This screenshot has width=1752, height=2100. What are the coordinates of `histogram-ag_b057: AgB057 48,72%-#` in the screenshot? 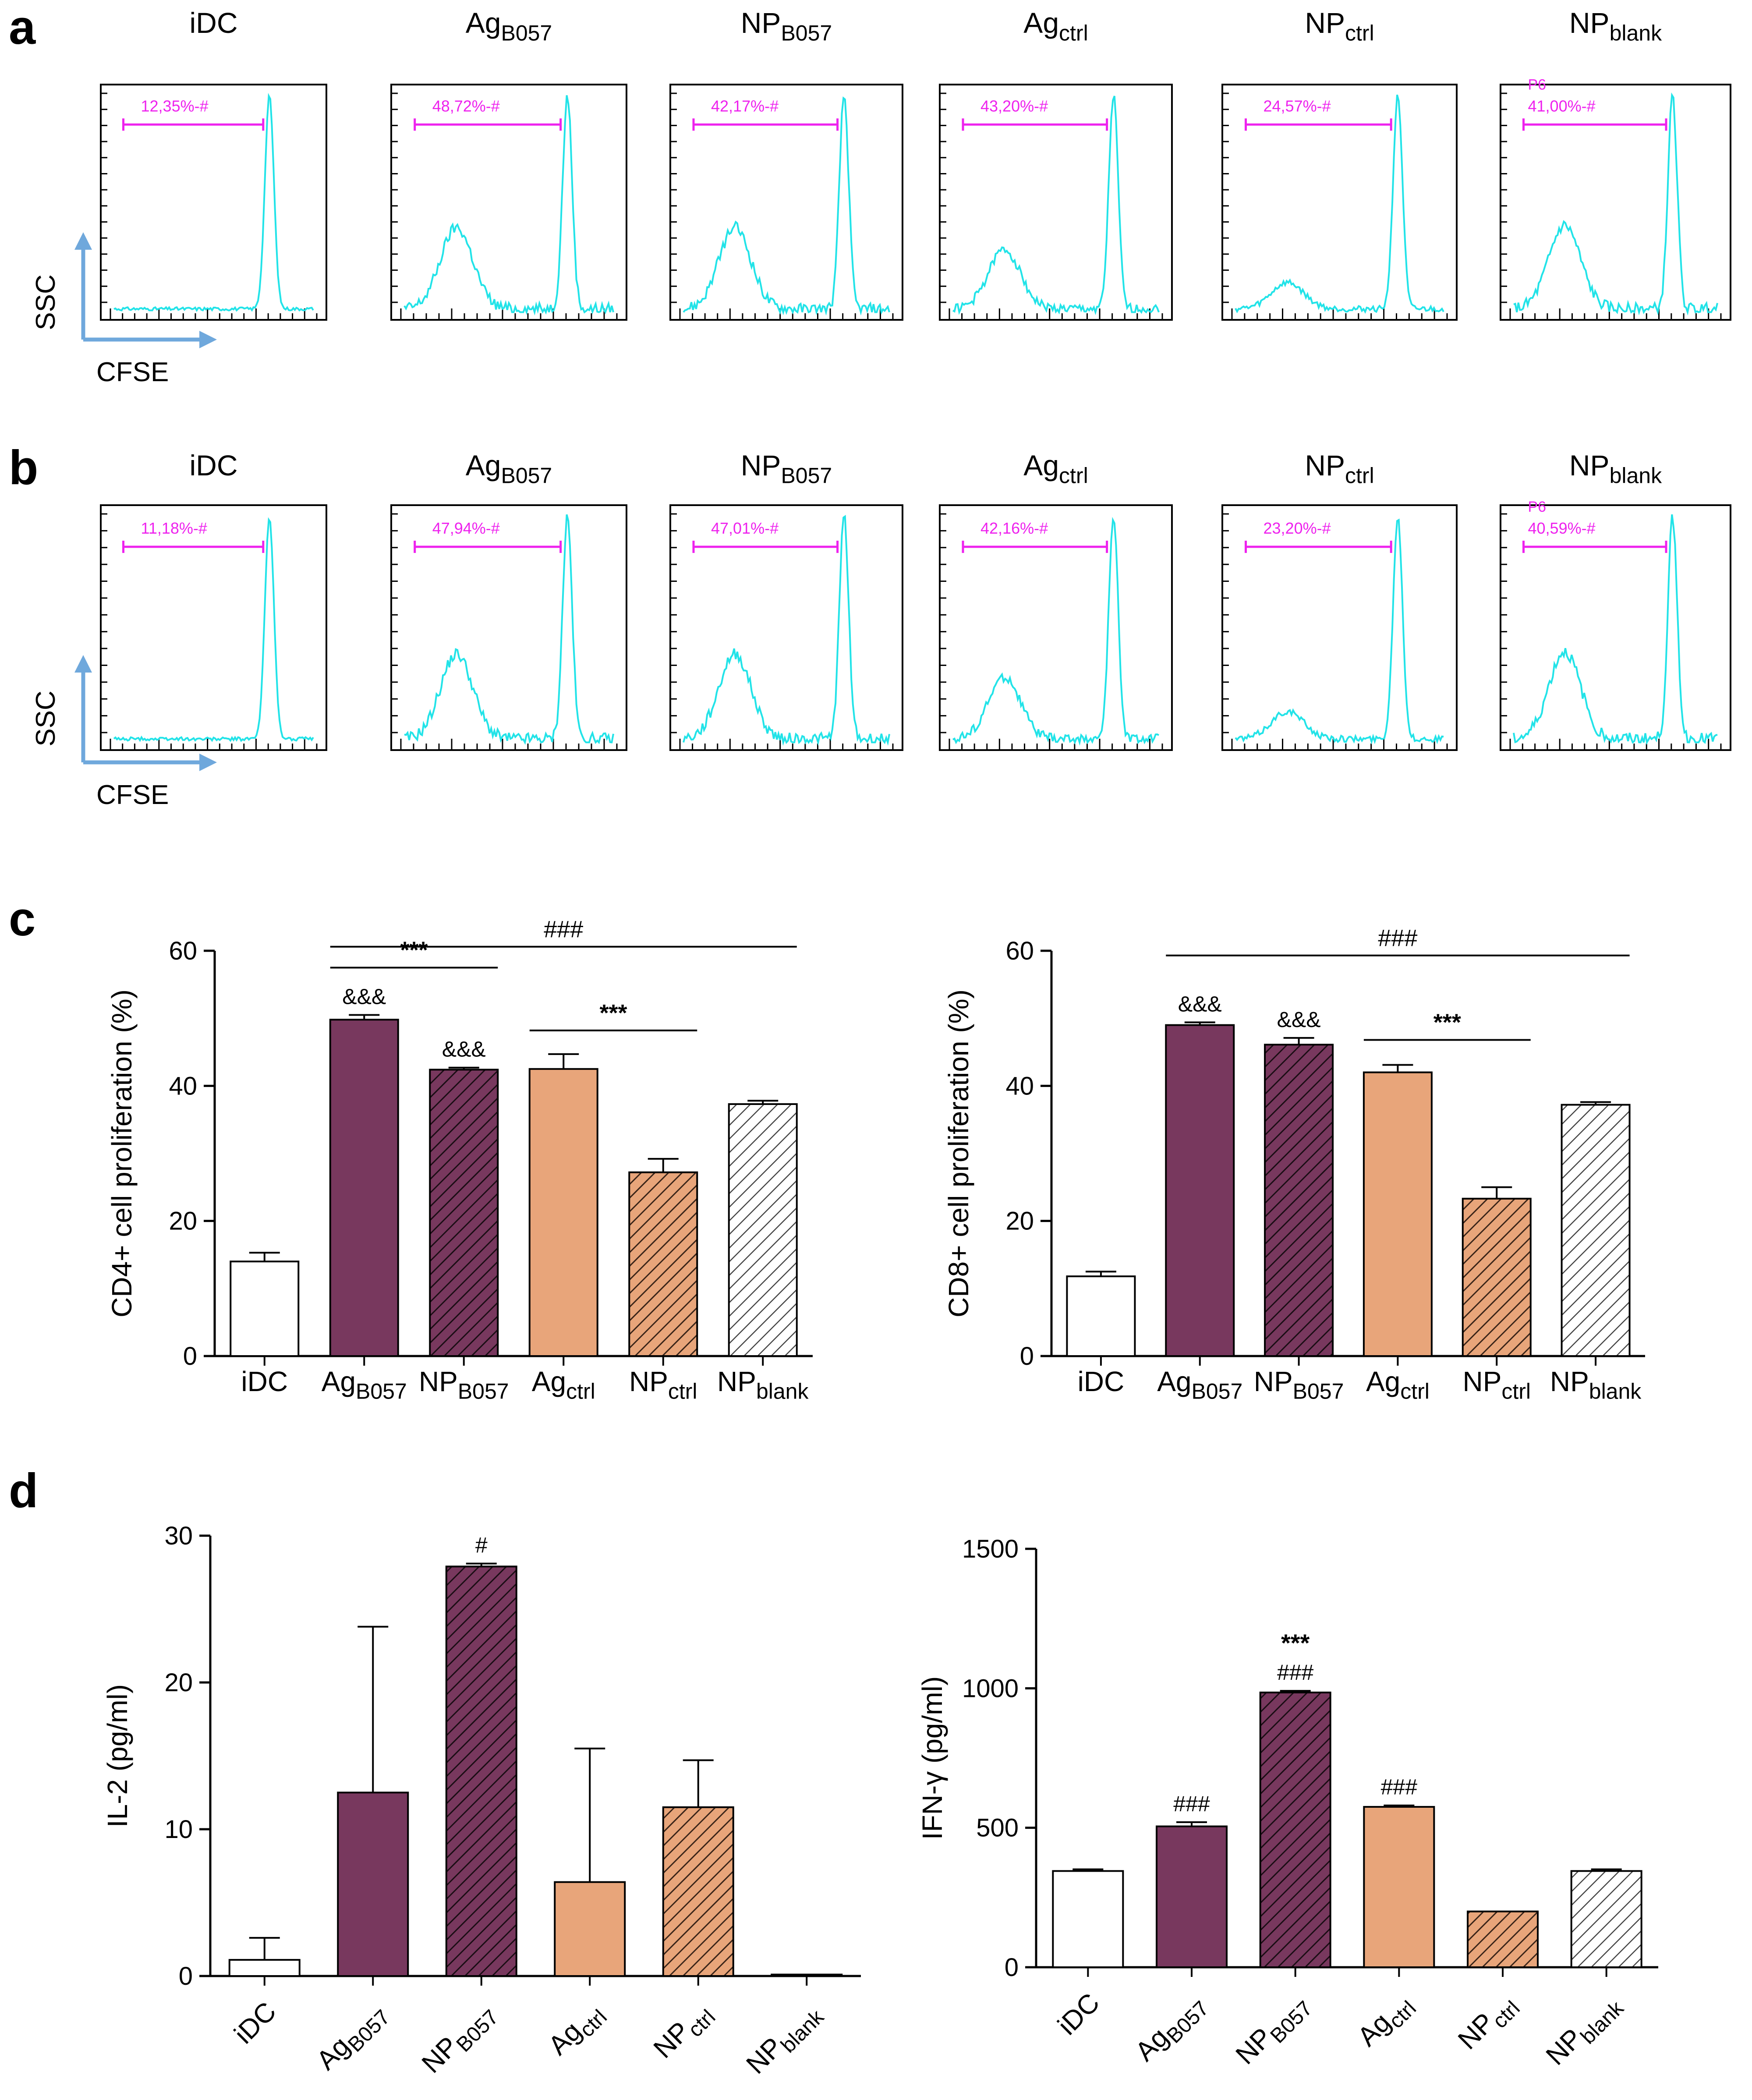 It's located at (508, 164).